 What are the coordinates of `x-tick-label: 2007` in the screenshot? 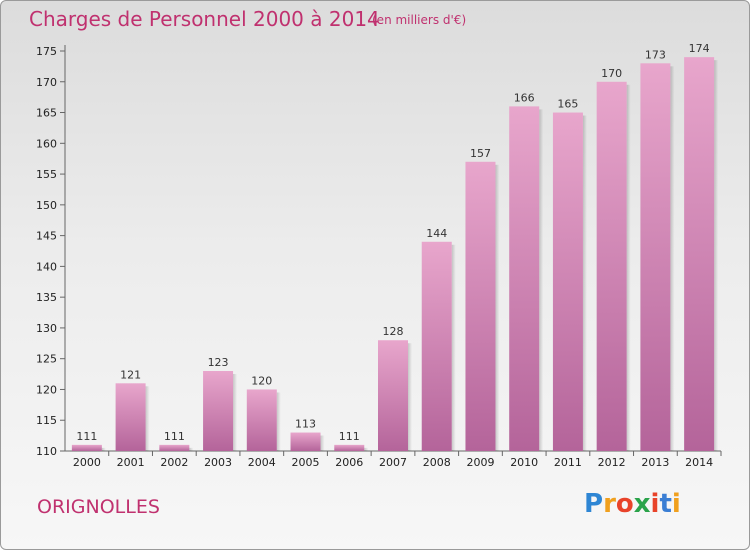 It's located at (393, 462).